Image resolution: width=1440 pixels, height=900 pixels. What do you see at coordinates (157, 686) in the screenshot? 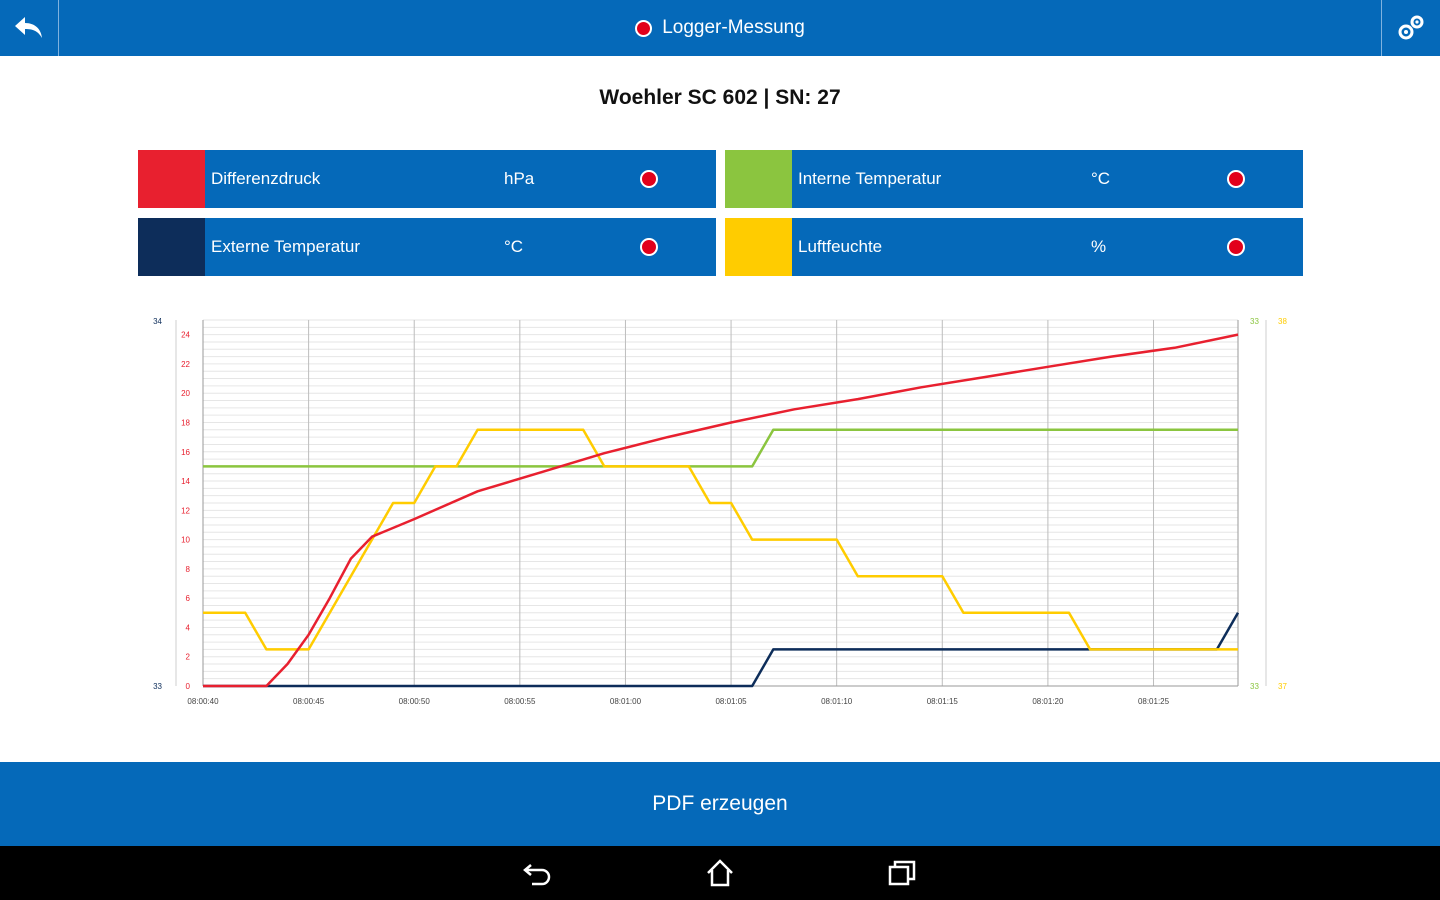
I see `left-outer-label: 33` at bounding box center [157, 686].